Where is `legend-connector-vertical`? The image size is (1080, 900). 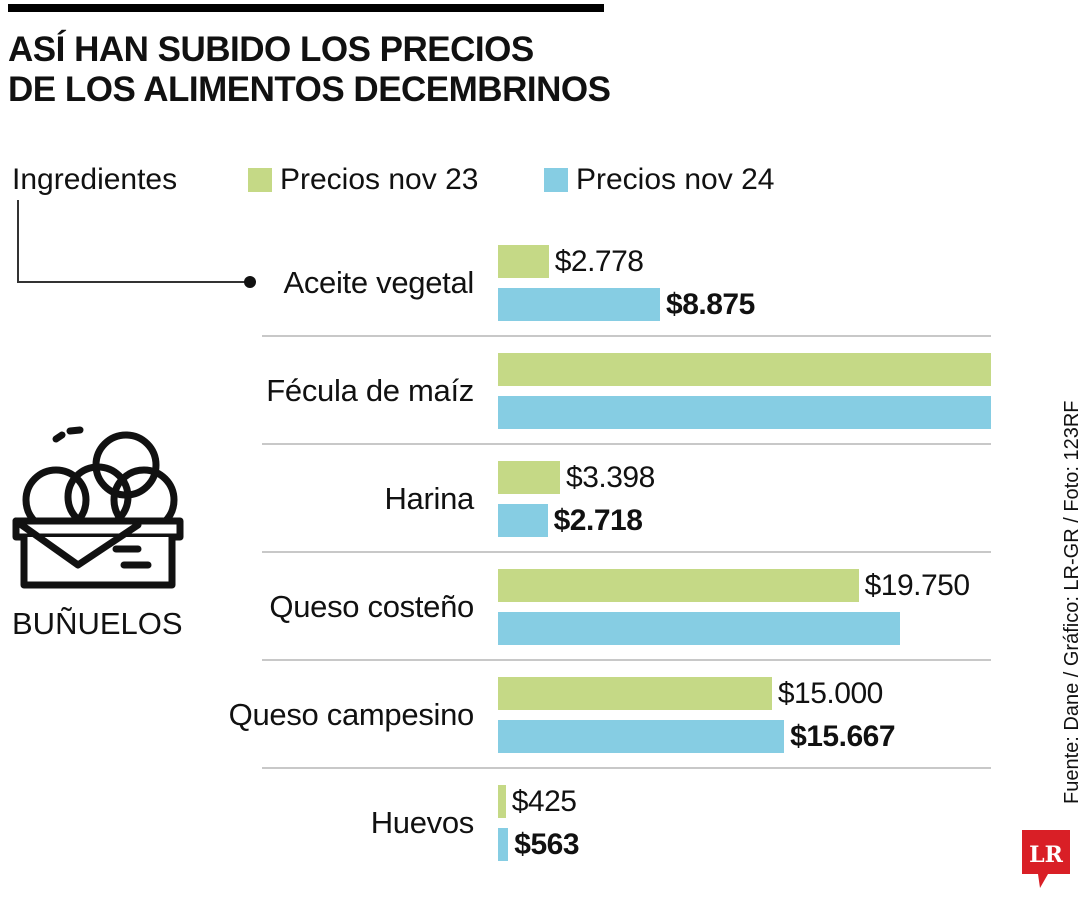 legend-connector-vertical is located at coordinates (18, 241).